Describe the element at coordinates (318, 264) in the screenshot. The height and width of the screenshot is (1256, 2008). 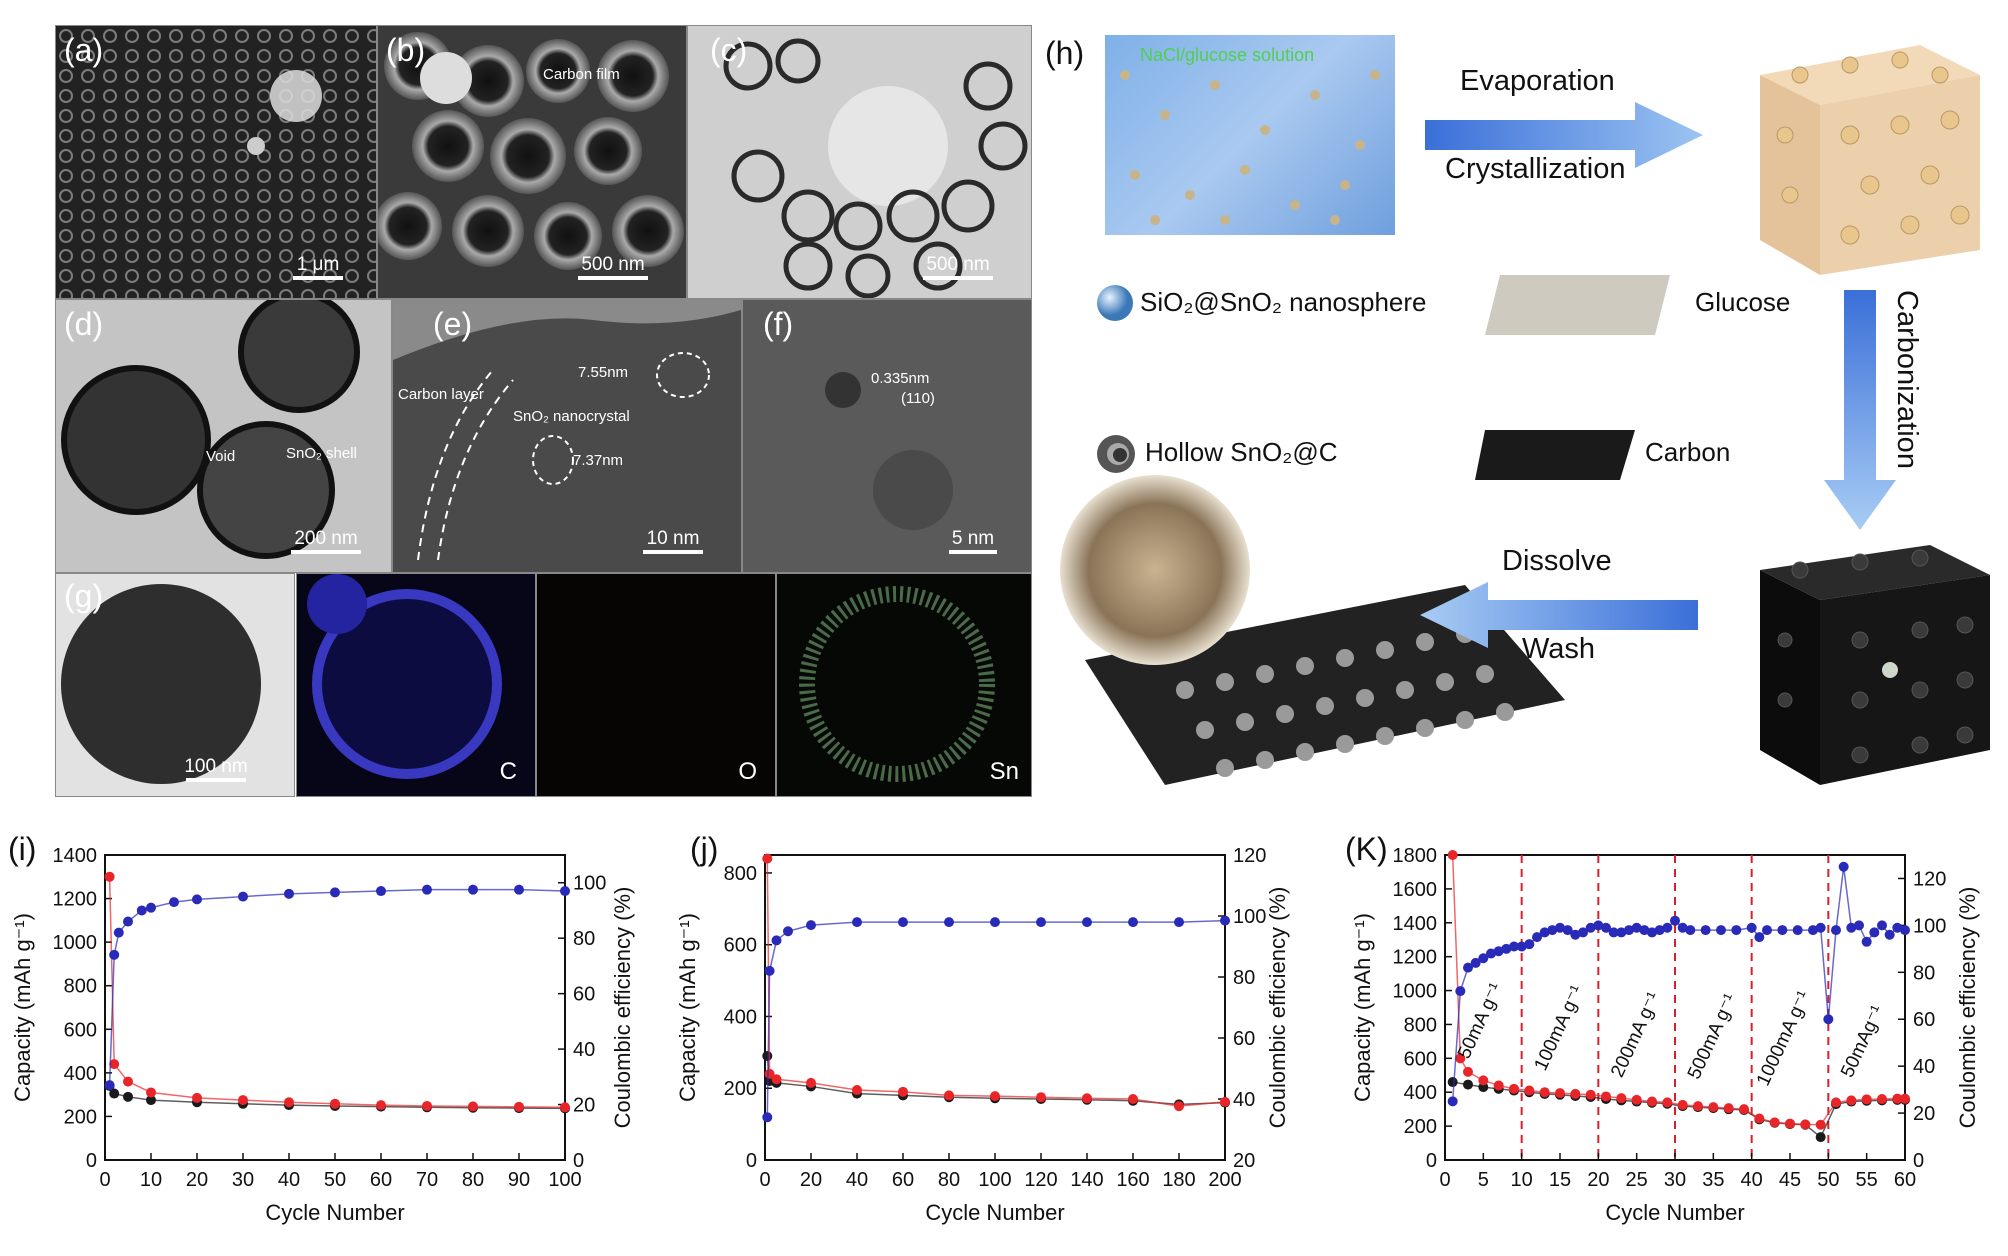
I see `scale-bar-a-text: 1 μm` at that location.